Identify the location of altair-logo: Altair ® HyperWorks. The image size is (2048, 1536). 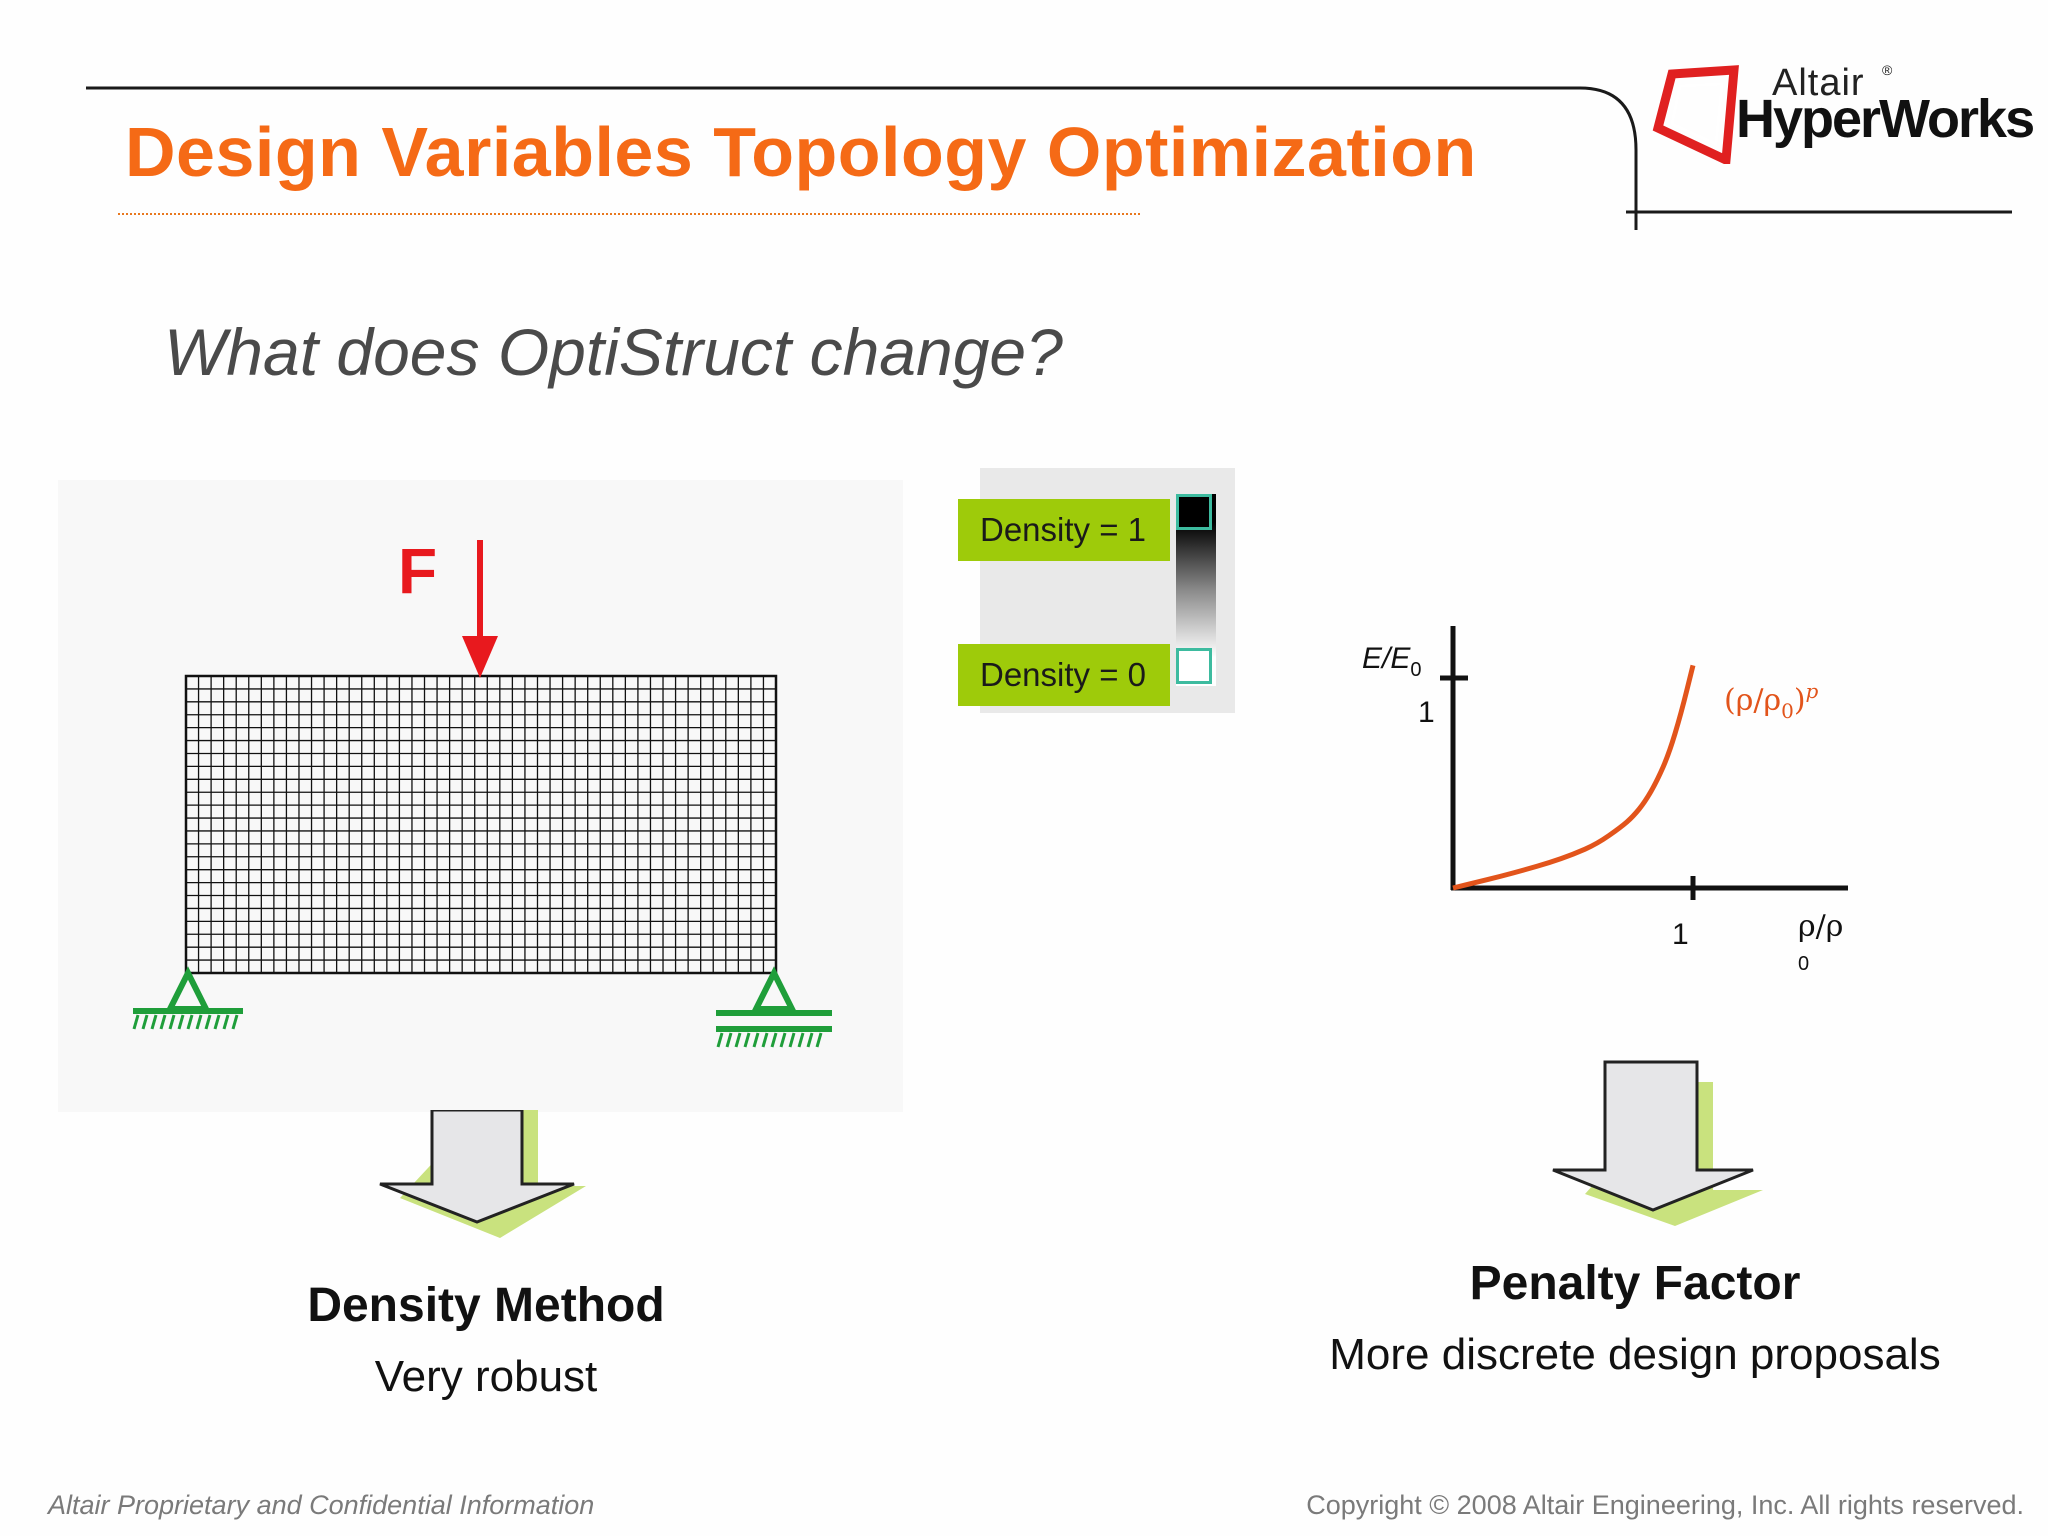
(1842, 115).